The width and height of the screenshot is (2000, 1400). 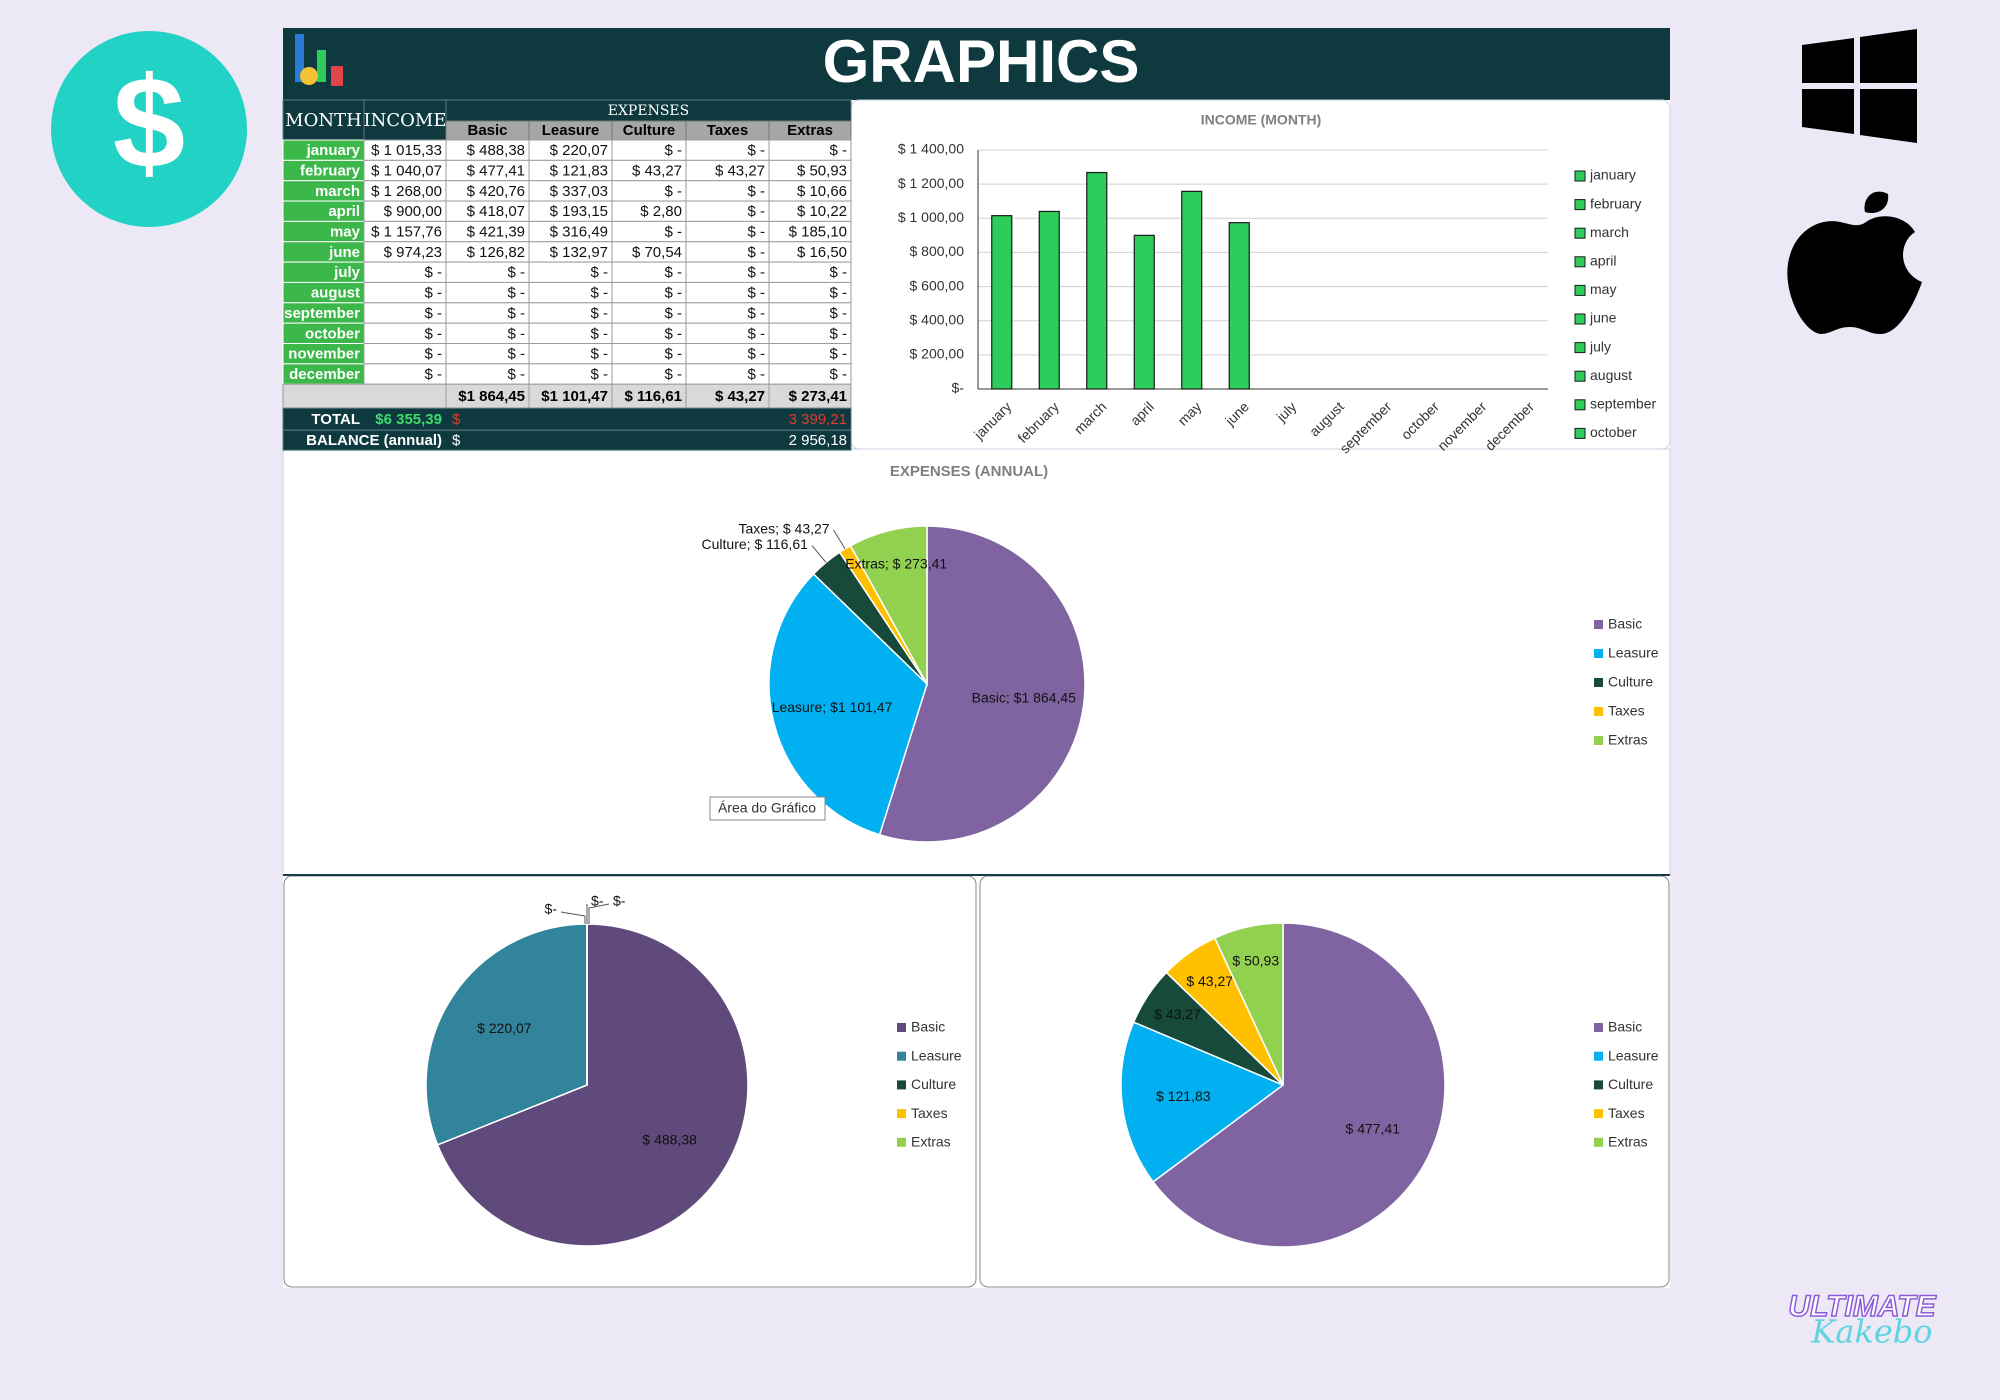 What do you see at coordinates (406, 150) in the screenshot?
I see `cell-value: $ 1 015,33` at bounding box center [406, 150].